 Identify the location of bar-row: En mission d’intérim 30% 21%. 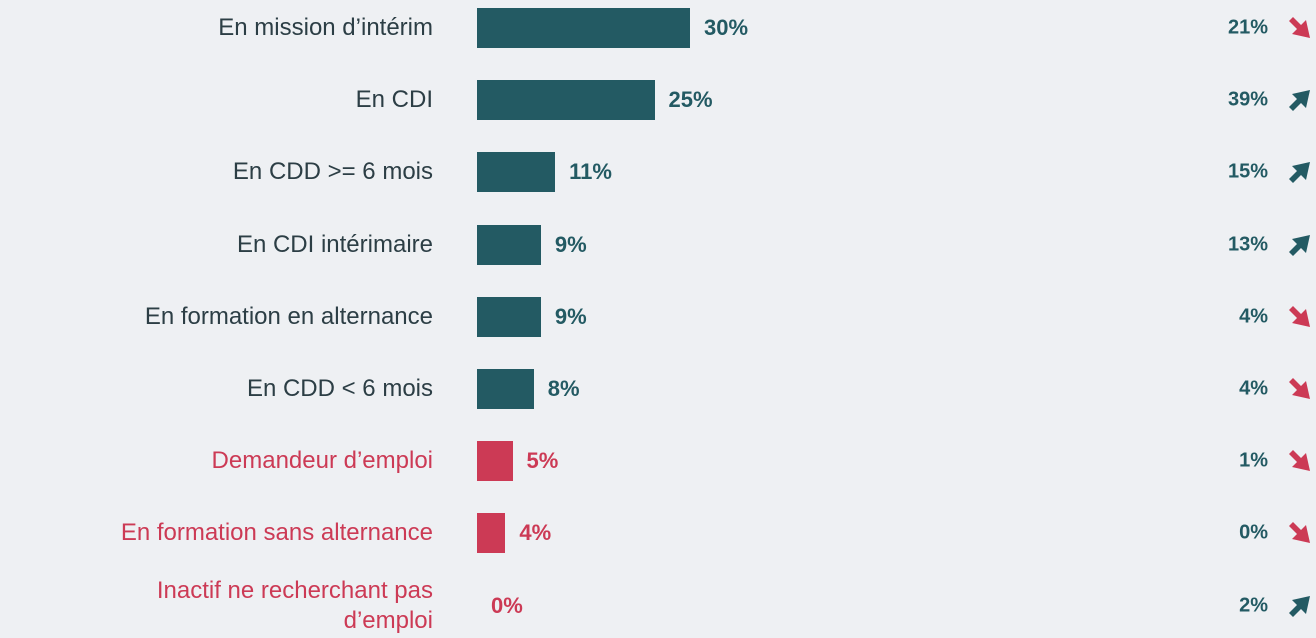
(658, 29).